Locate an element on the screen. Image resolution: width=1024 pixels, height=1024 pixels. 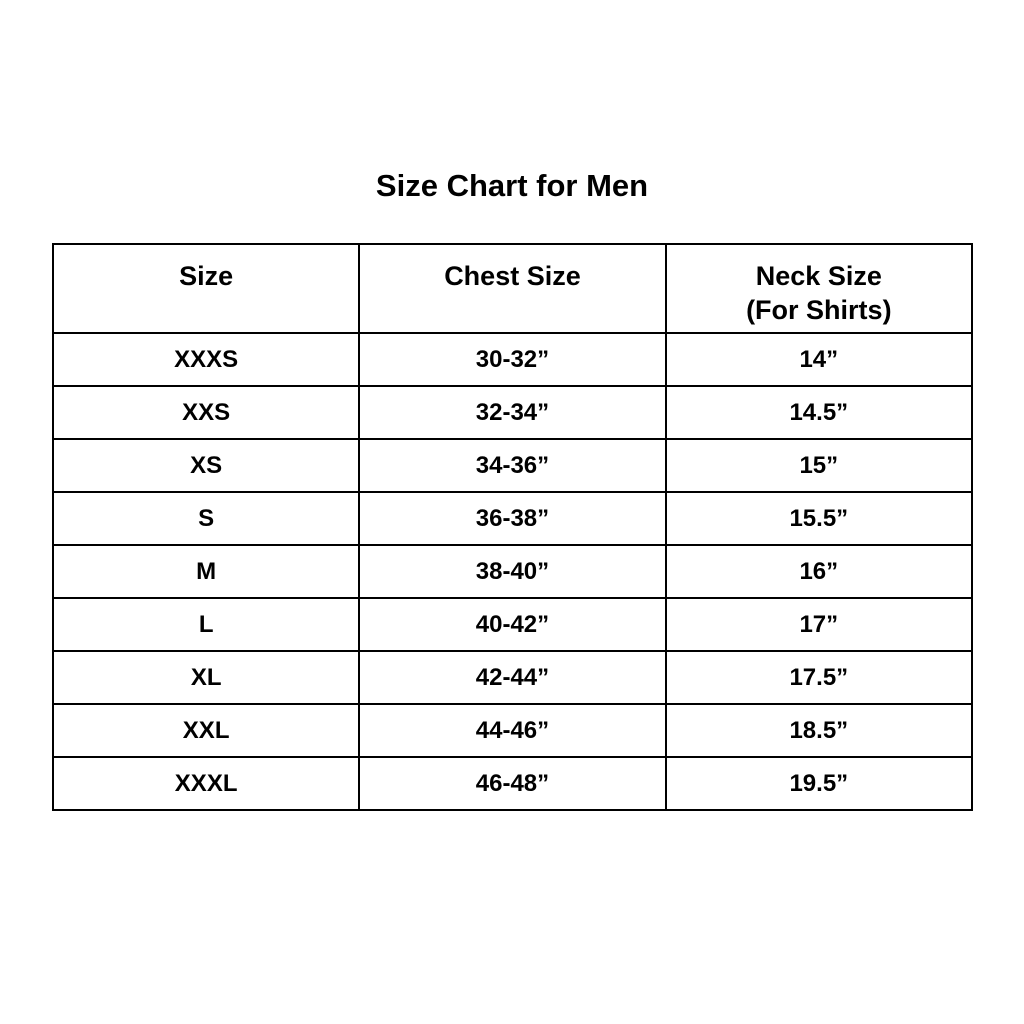
chest-size-cell: 36-38” is located at coordinates (512, 518).